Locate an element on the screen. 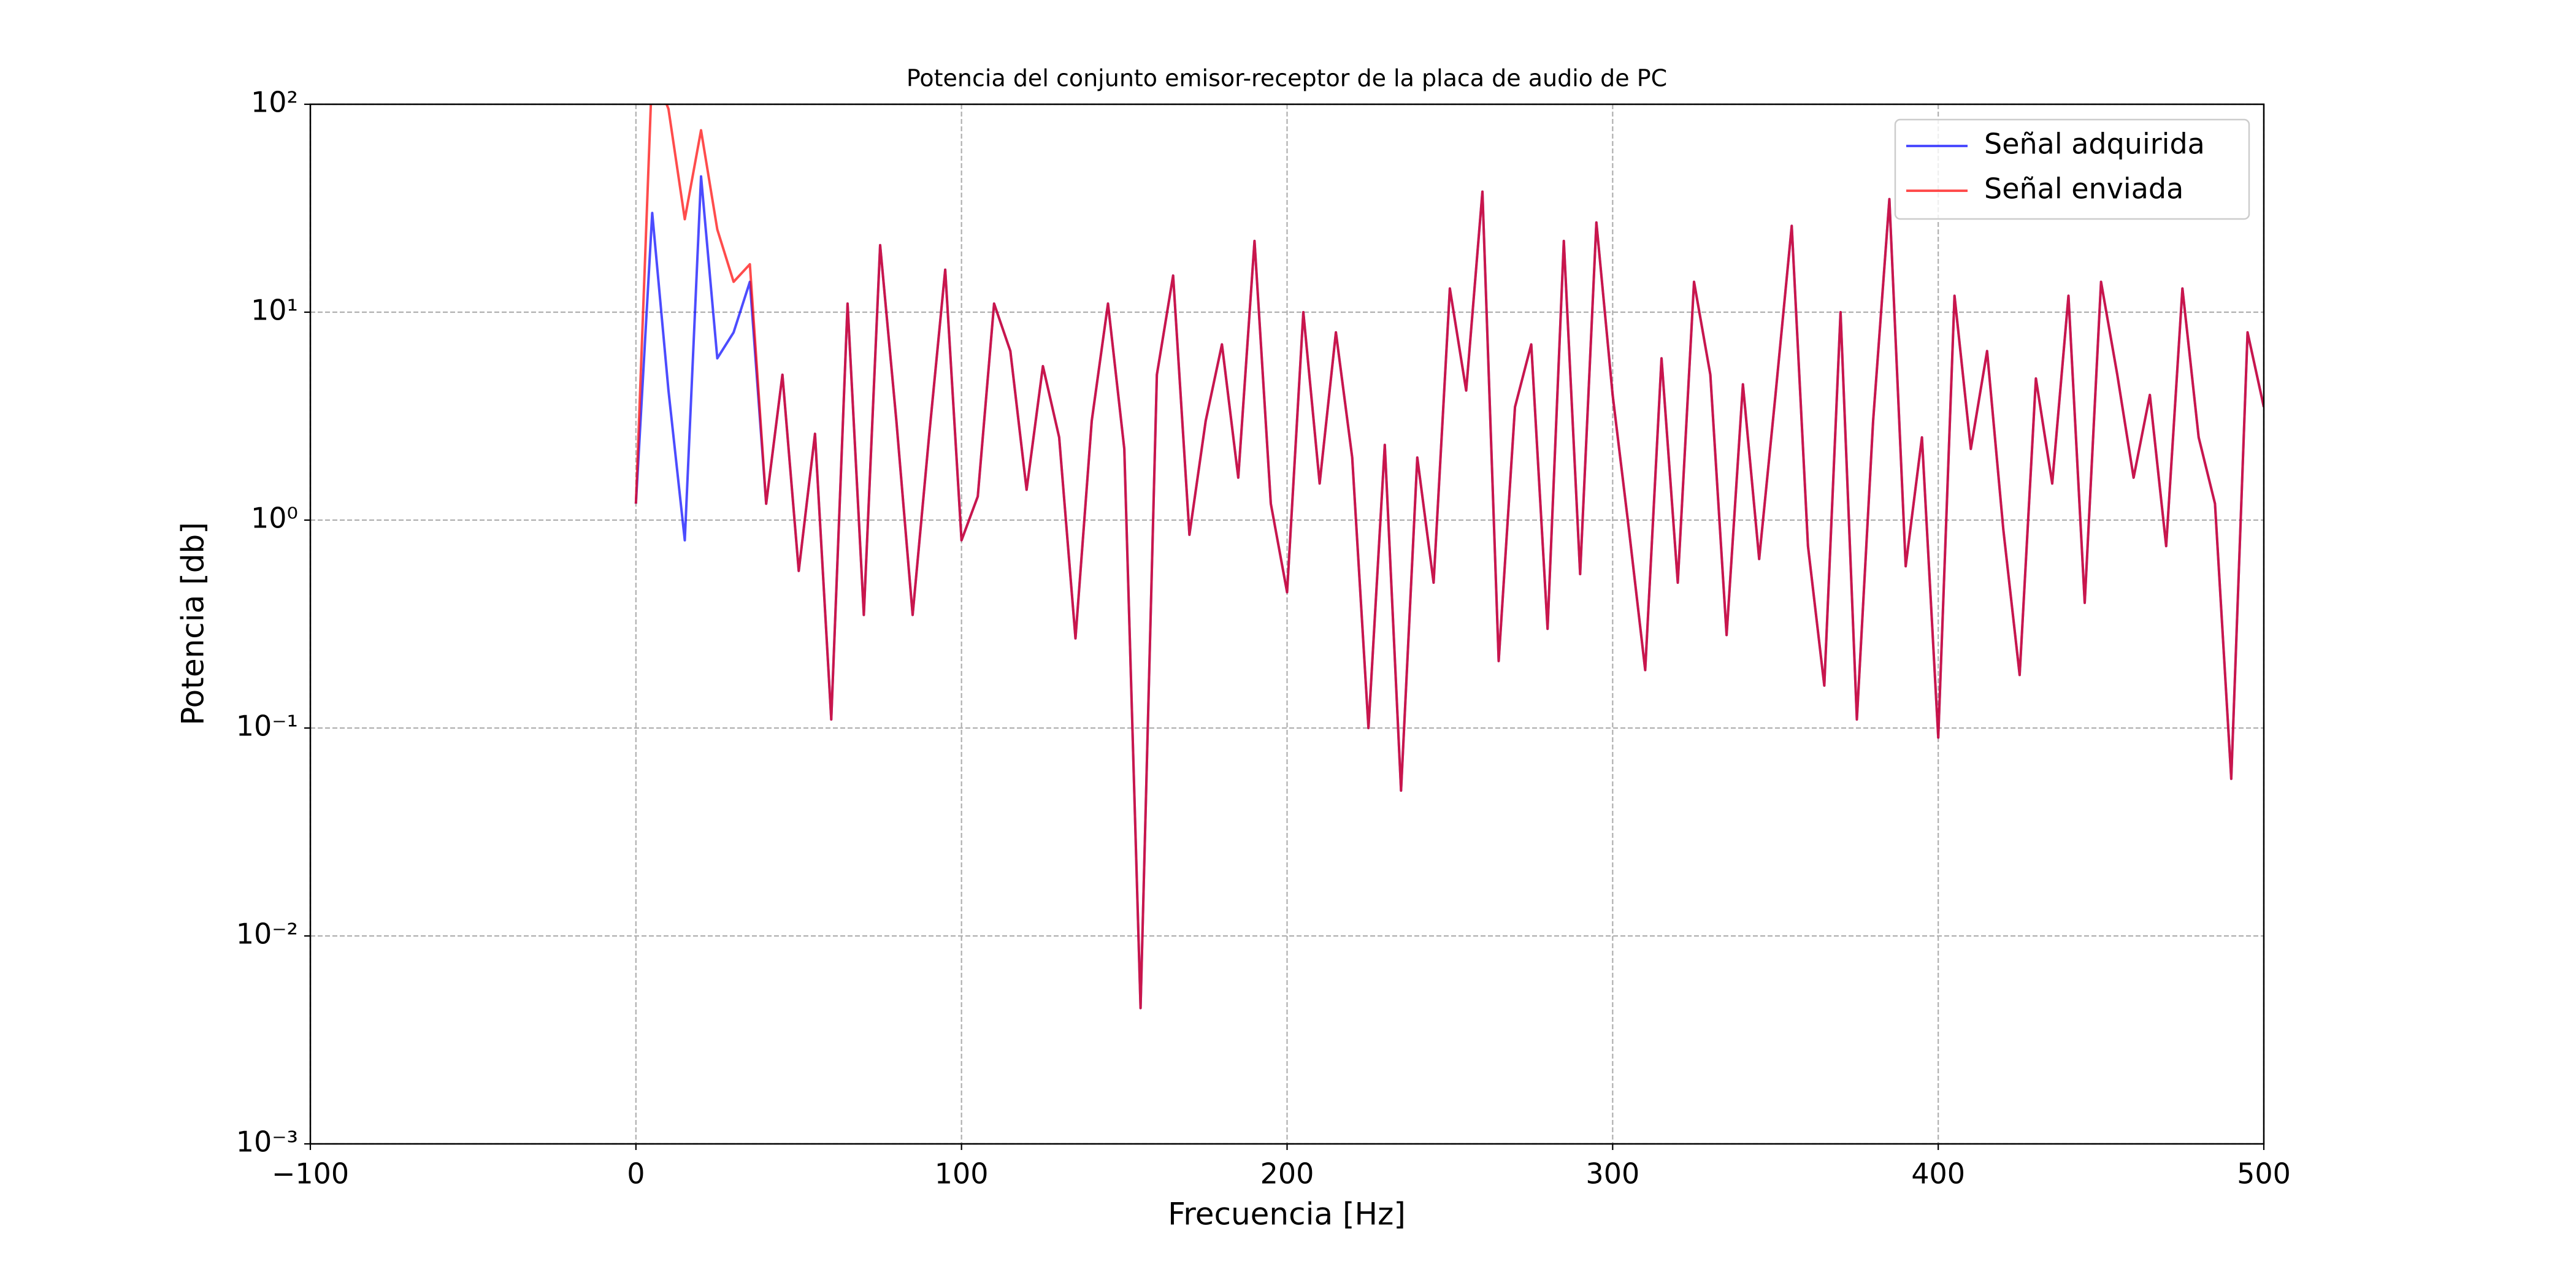 The height and width of the screenshot is (1288, 2576). x-tick-label: 0 is located at coordinates (636, 1173).